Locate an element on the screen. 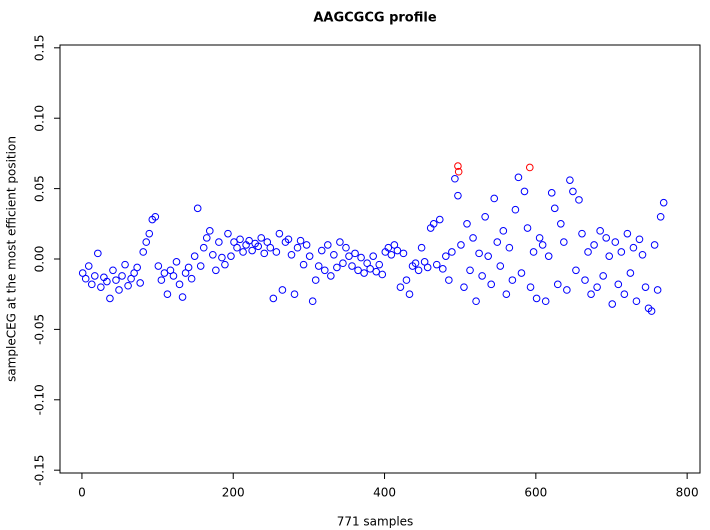 This screenshot has height=530, width=710. x-tick-label: 600 is located at coordinates (535, 493).